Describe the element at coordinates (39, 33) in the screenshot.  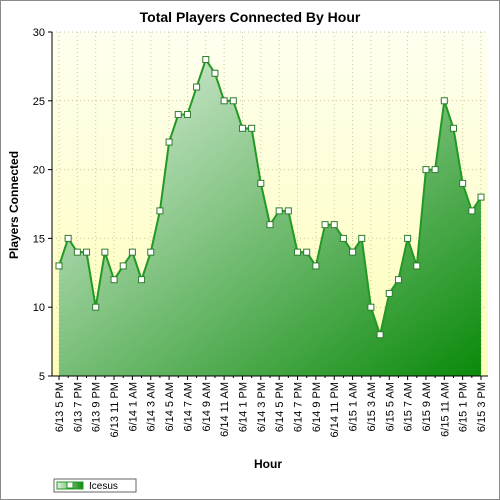
I see `y-tick-label: 30` at that location.